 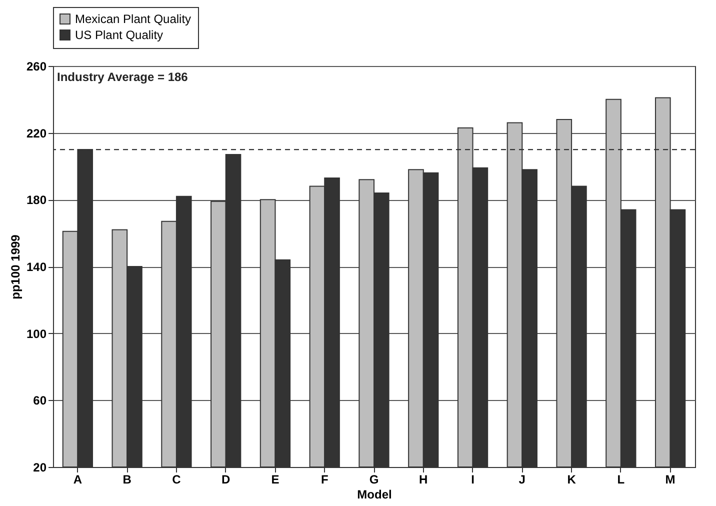 What do you see at coordinates (119, 35) in the screenshot?
I see `legend-label: US Plant Quality` at bounding box center [119, 35].